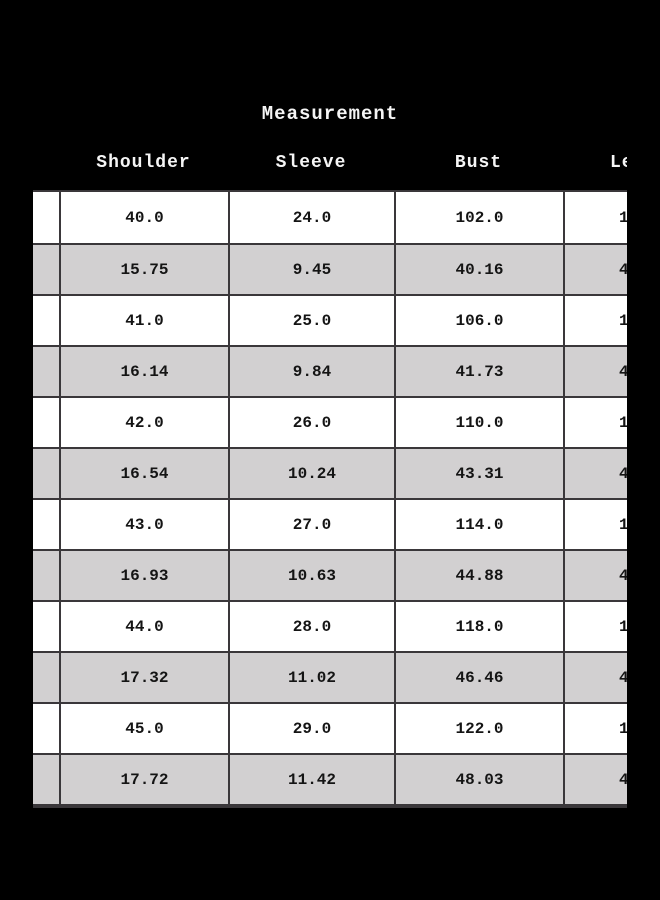 Image resolution: width=660 pixels, height=900 pixels. Describe the element at coordinates (143, 625) in the screenshot. I see `shoulder-cell: 44.0` at that location.